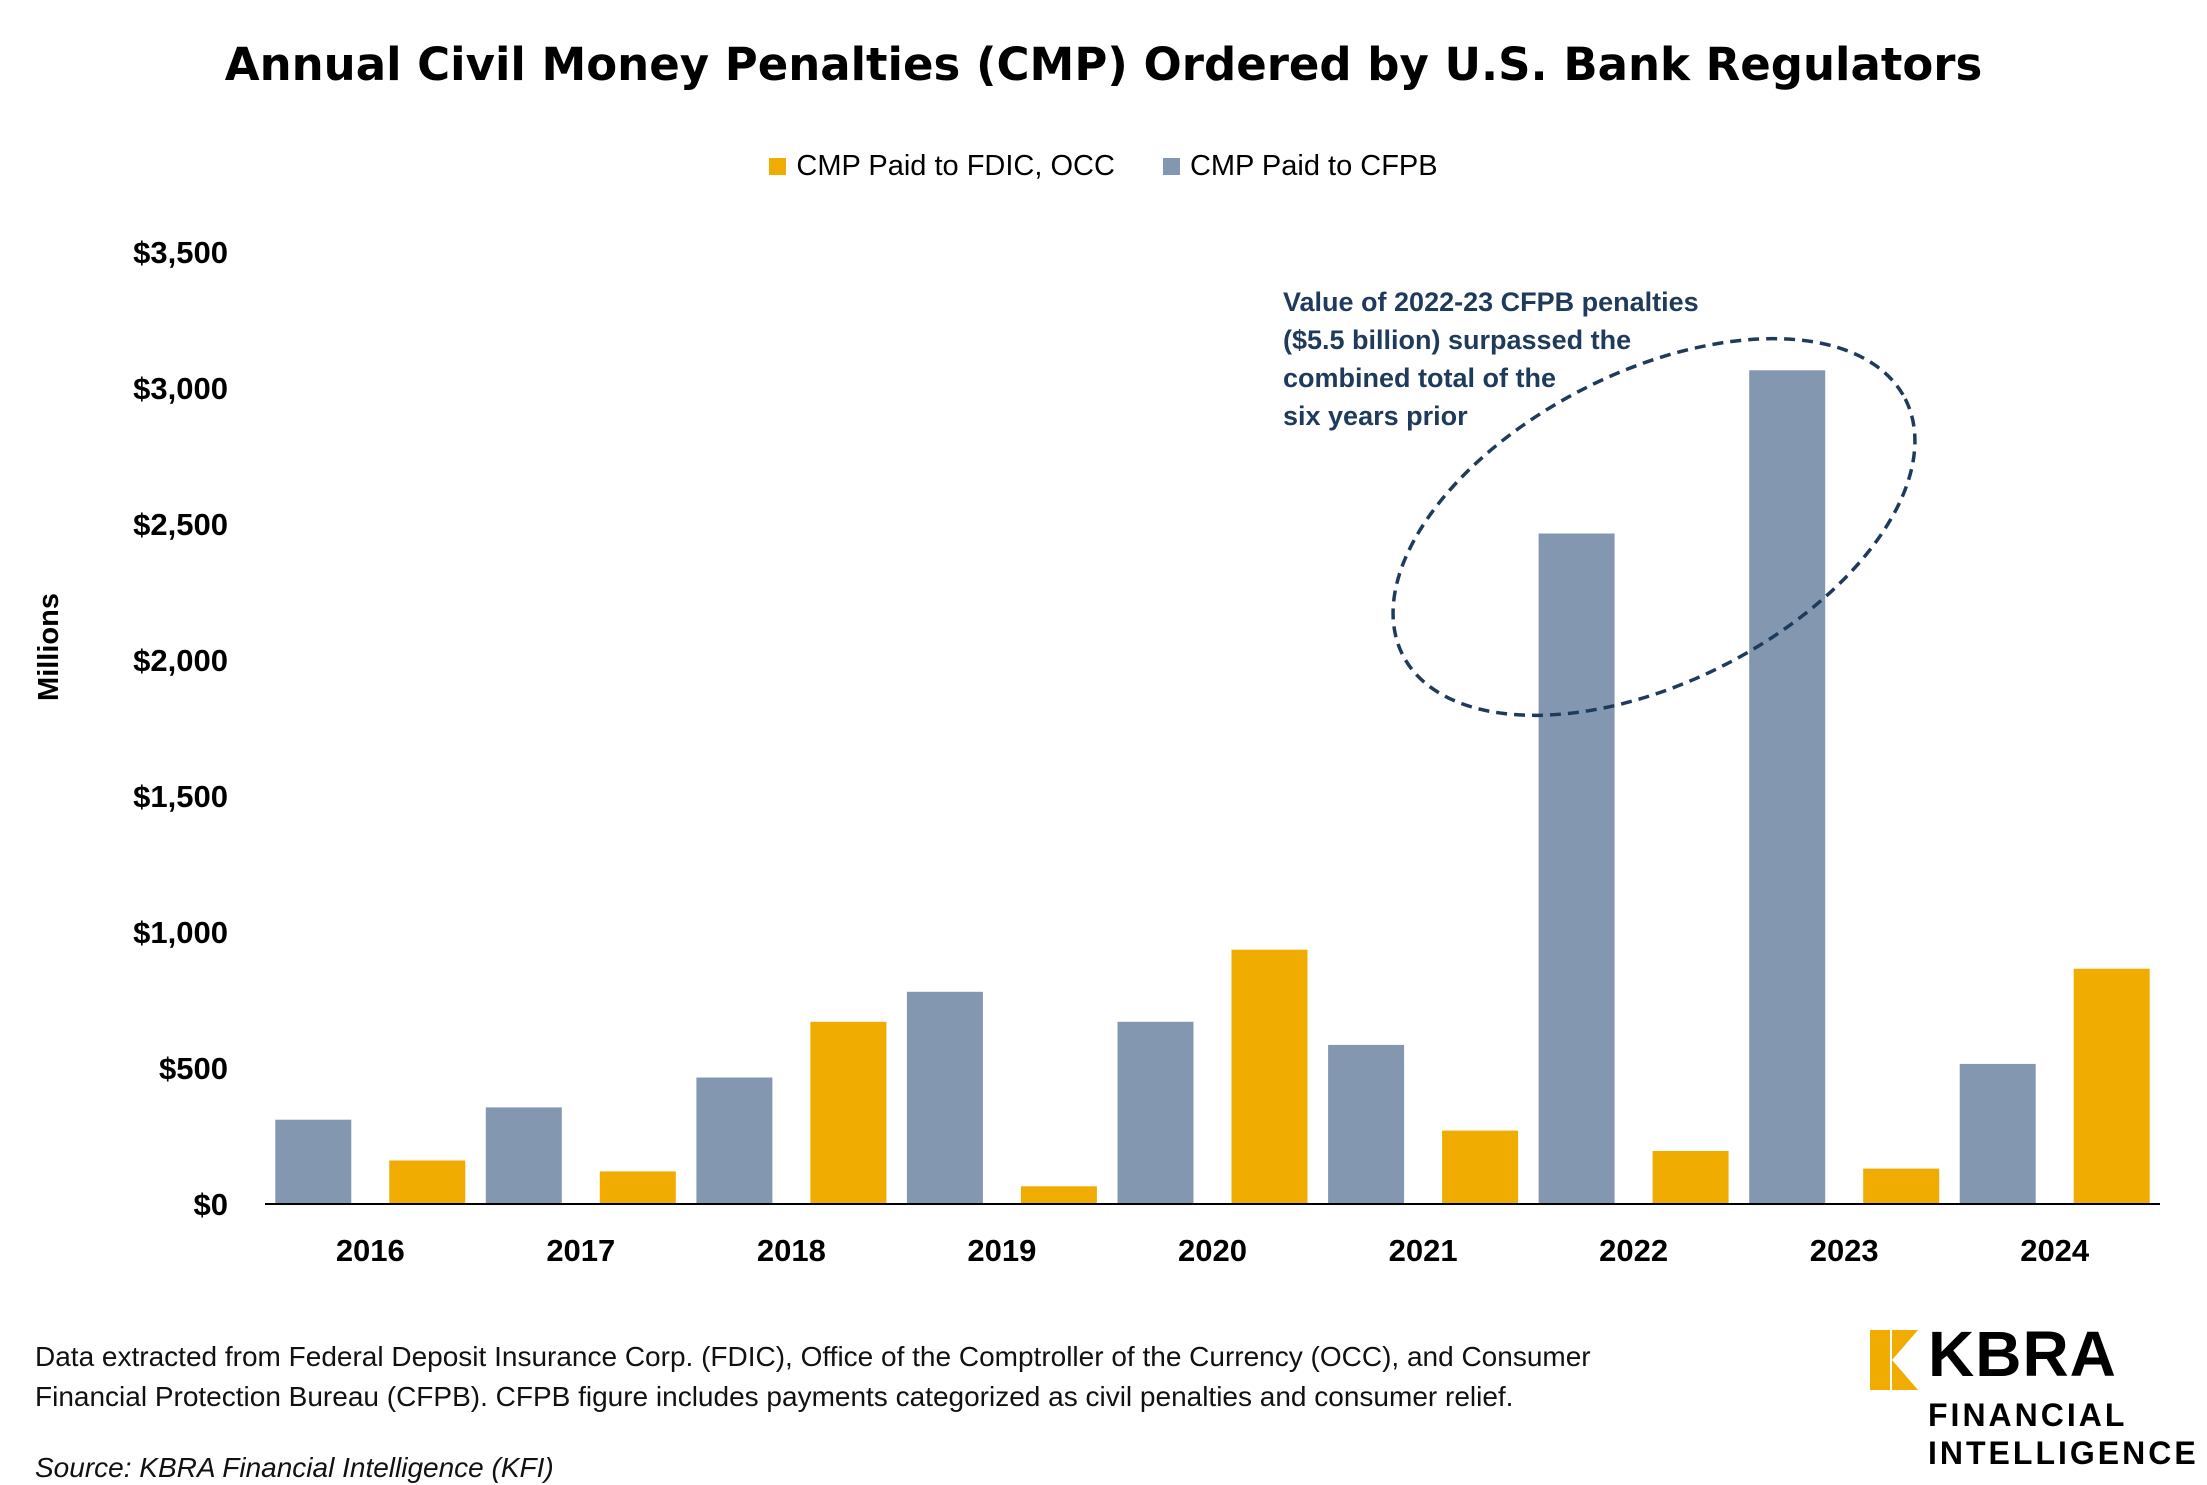  Describe the element at coordinates (1171, 166) in the screenshot. I see `legend-swatch-cfpb` at that location.